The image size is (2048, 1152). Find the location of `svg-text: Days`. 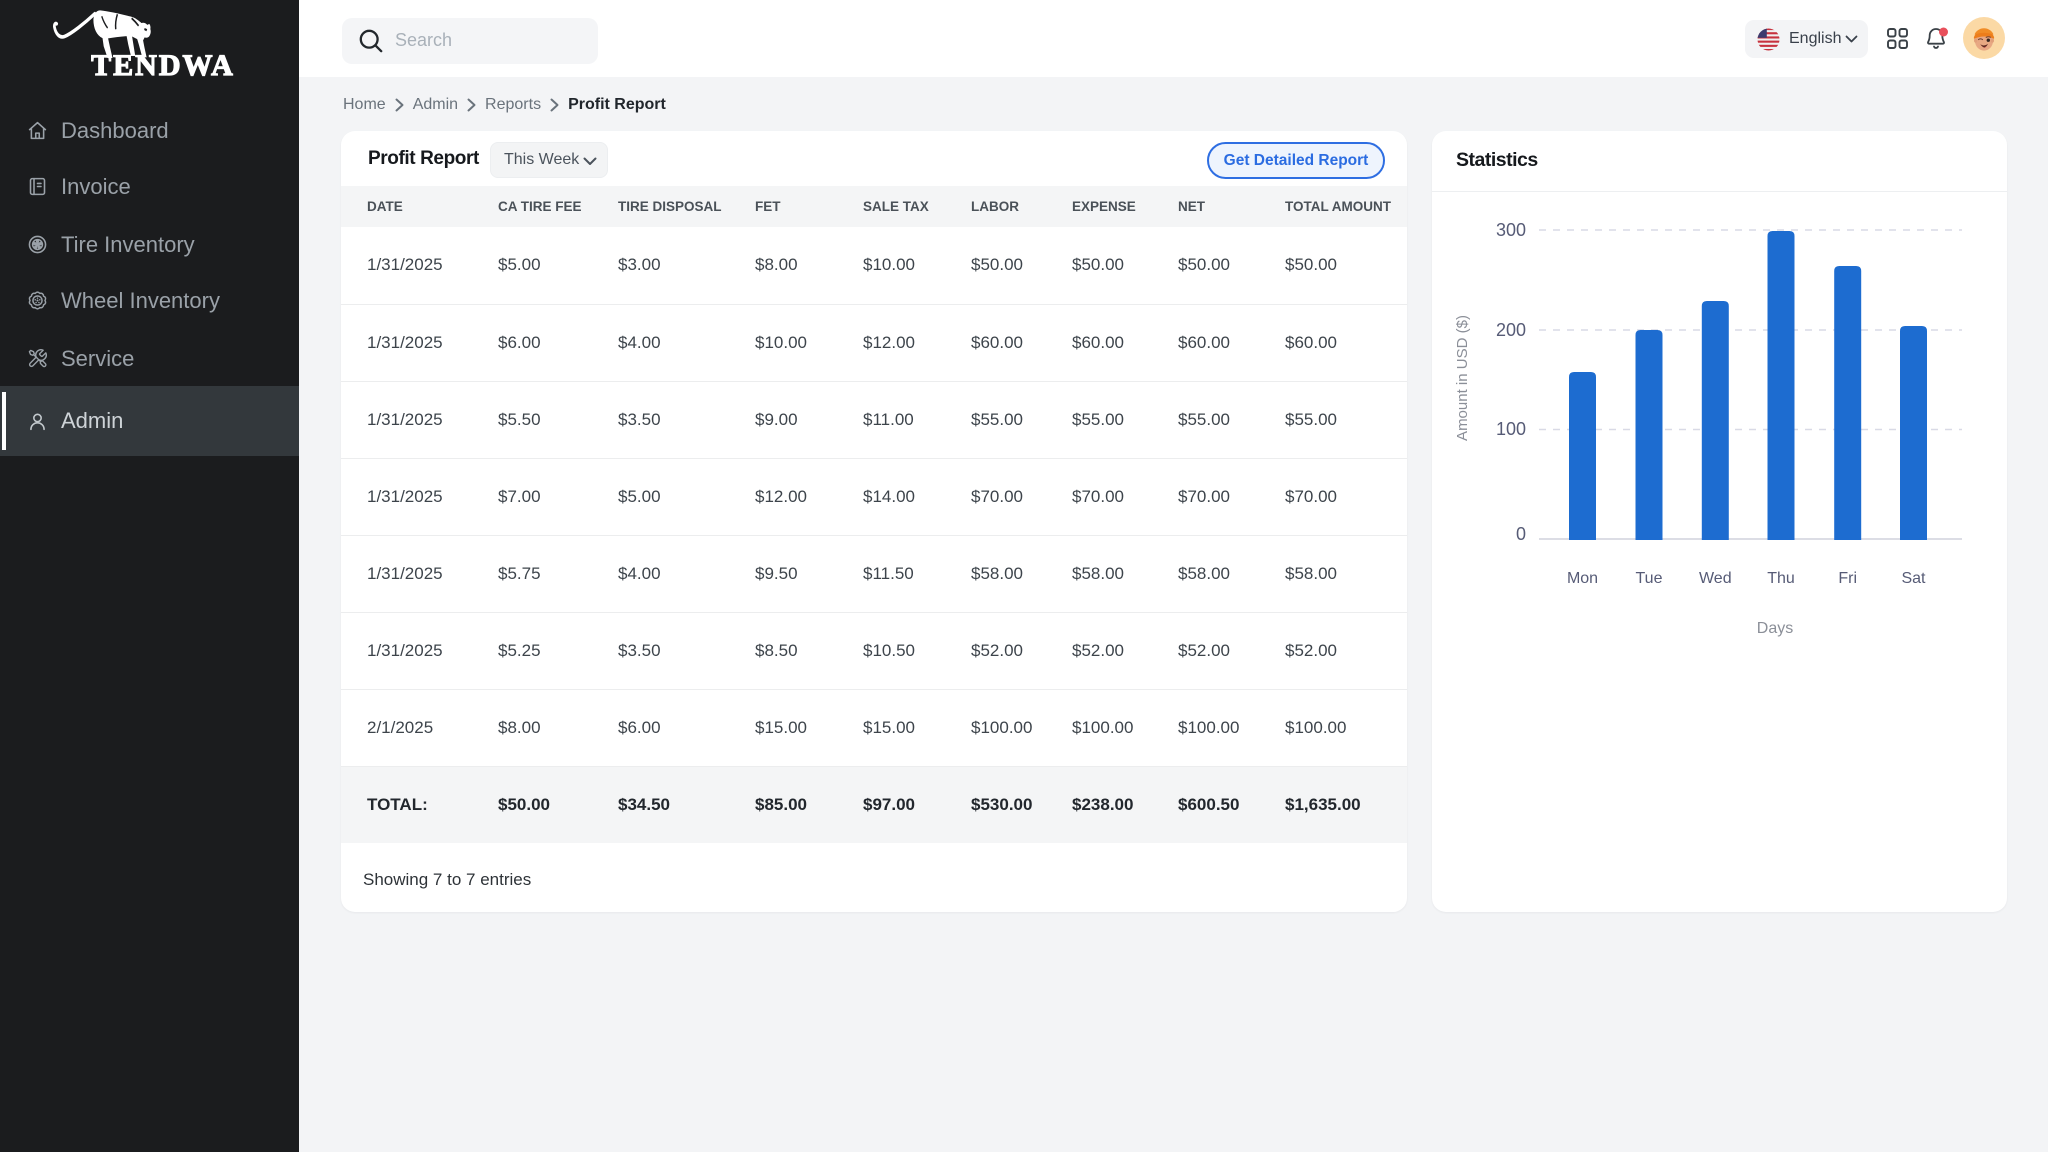

svg-text: Days is located at coordinates (1775, 628).